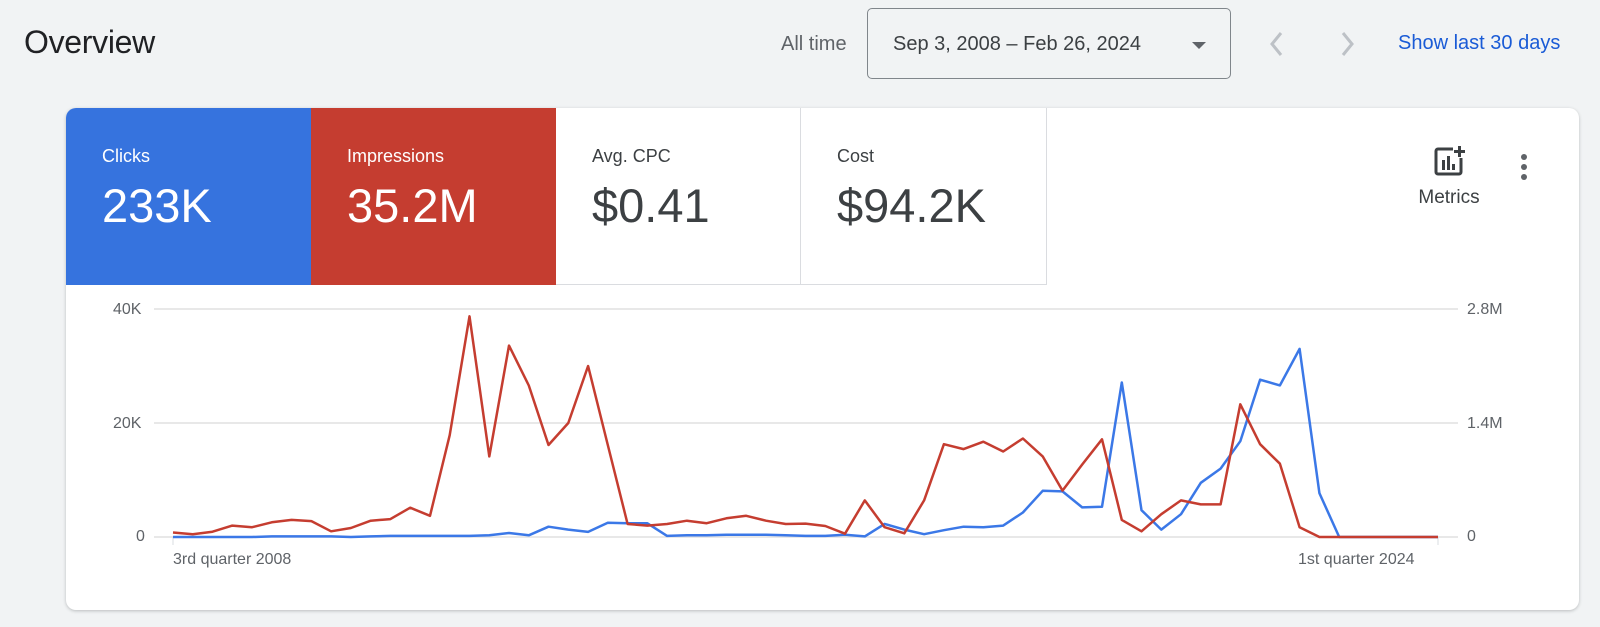  I want to click on next-period-button, so click(1347, 44).